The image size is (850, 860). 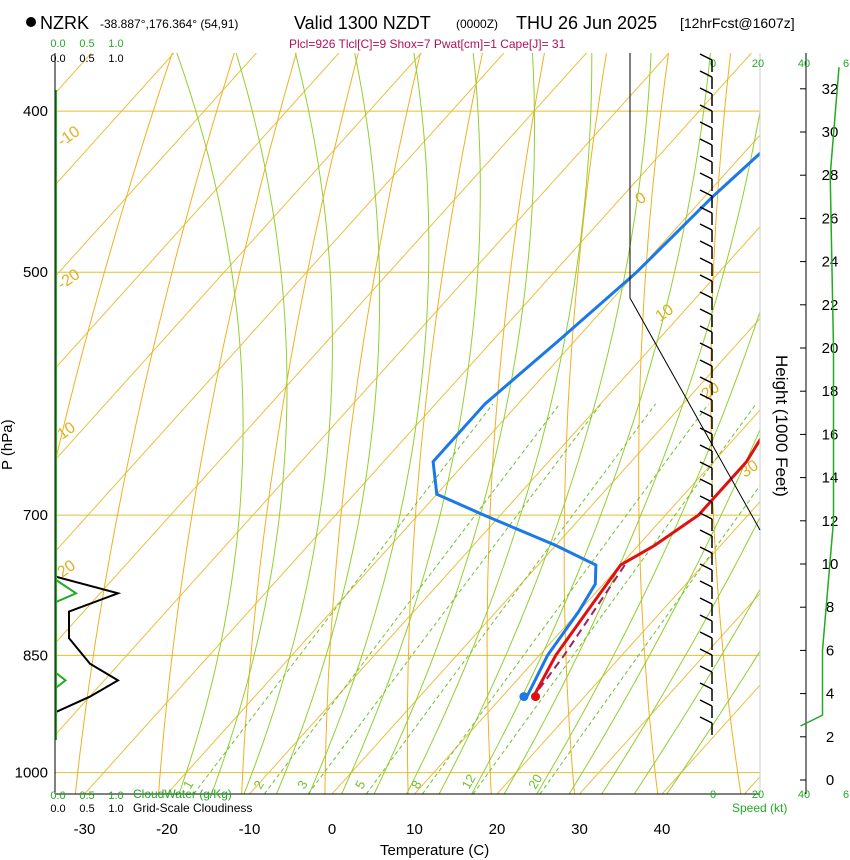 I want to click on temperature-tick-label: 30, so click(x=579, y=829).